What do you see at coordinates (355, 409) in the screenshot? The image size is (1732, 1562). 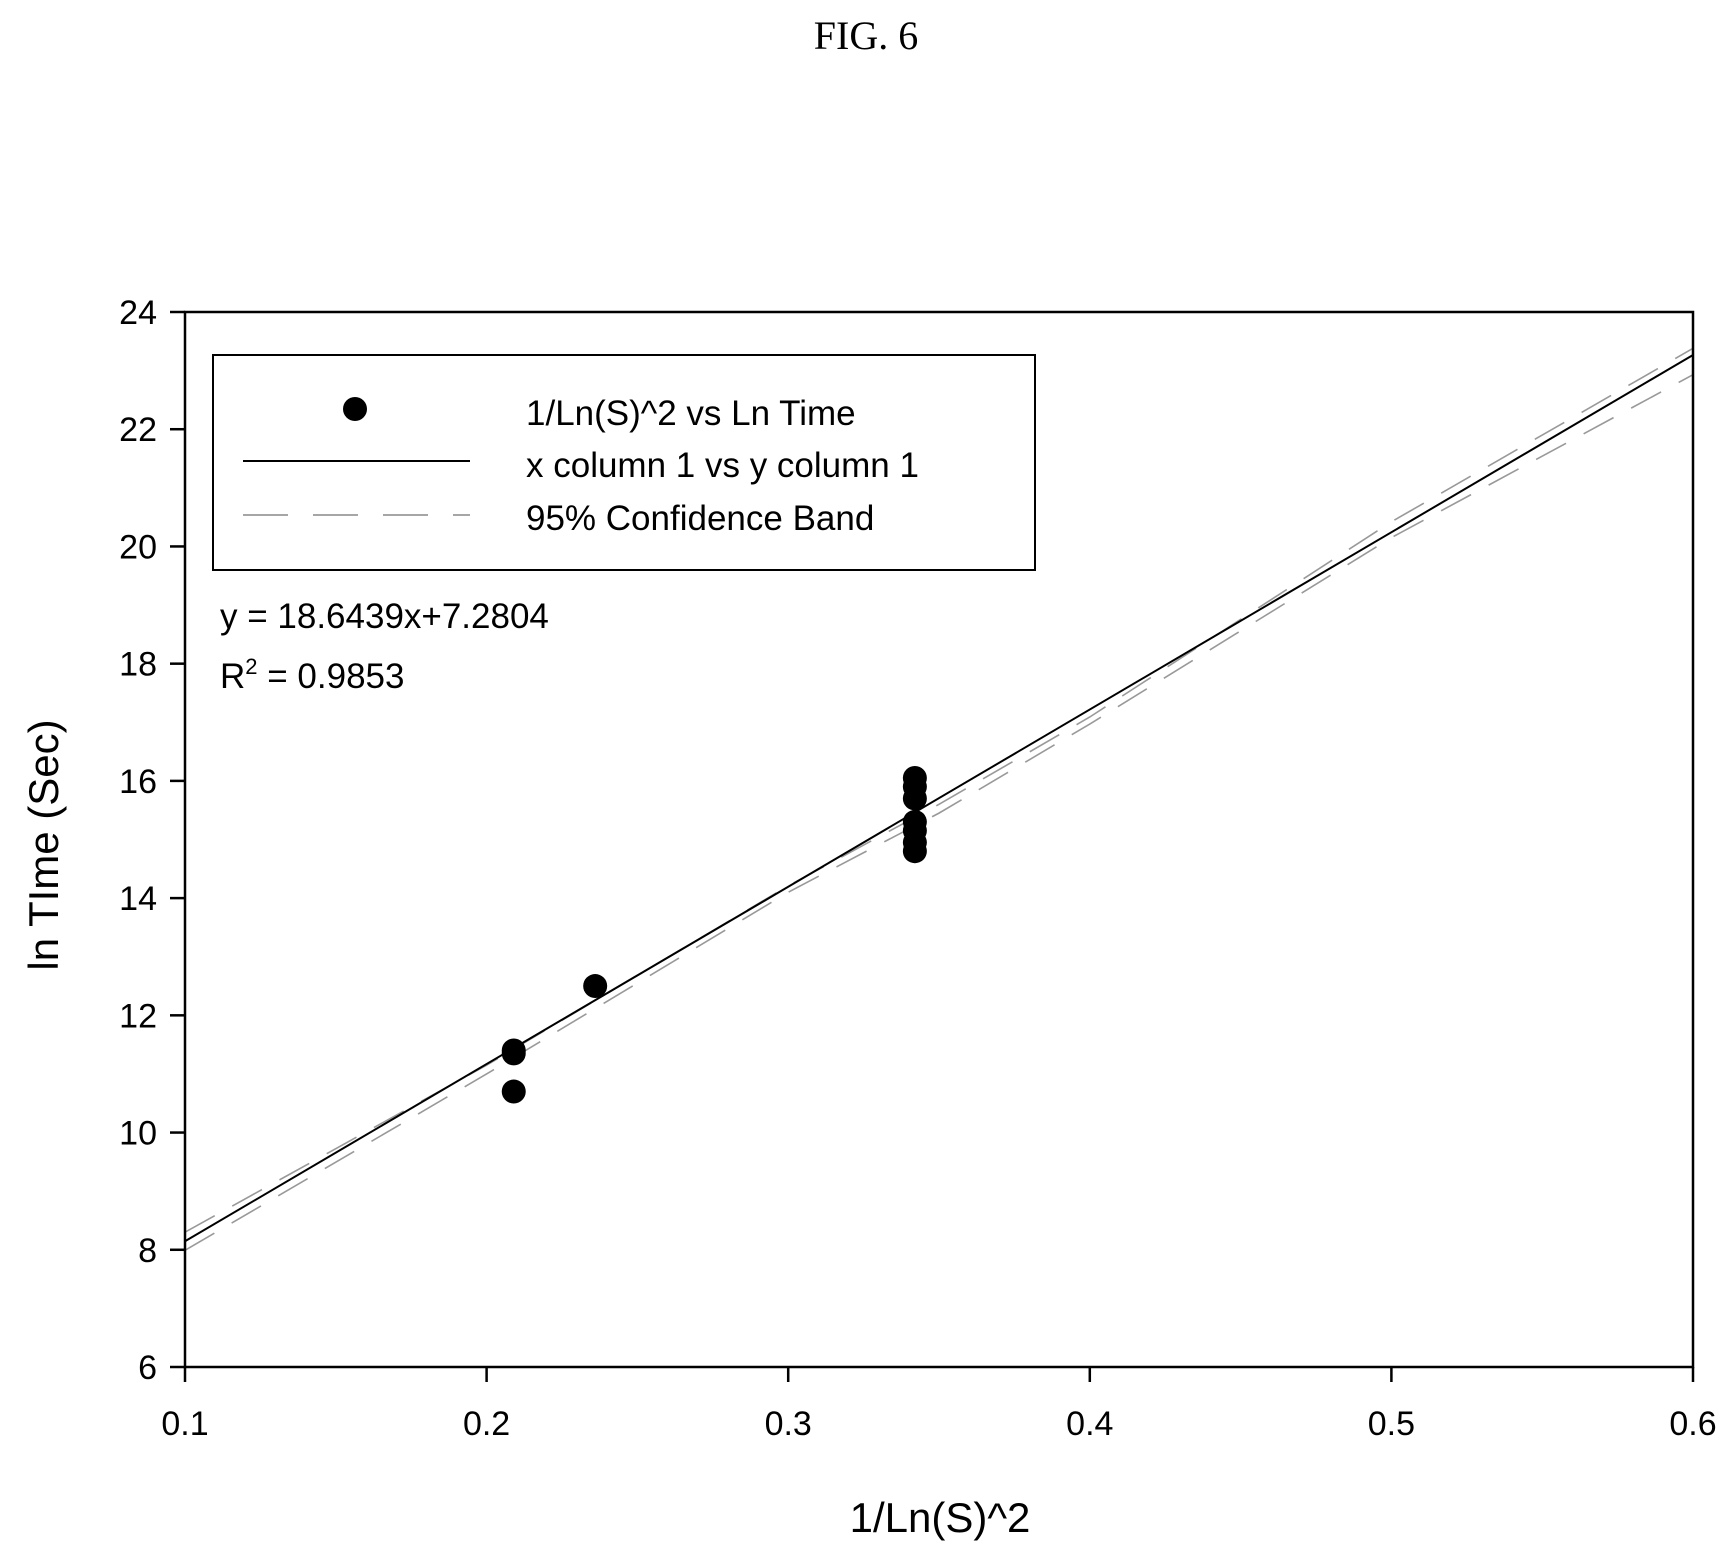 I see `legend-marker-scatter` at bounding box center [355, 409].